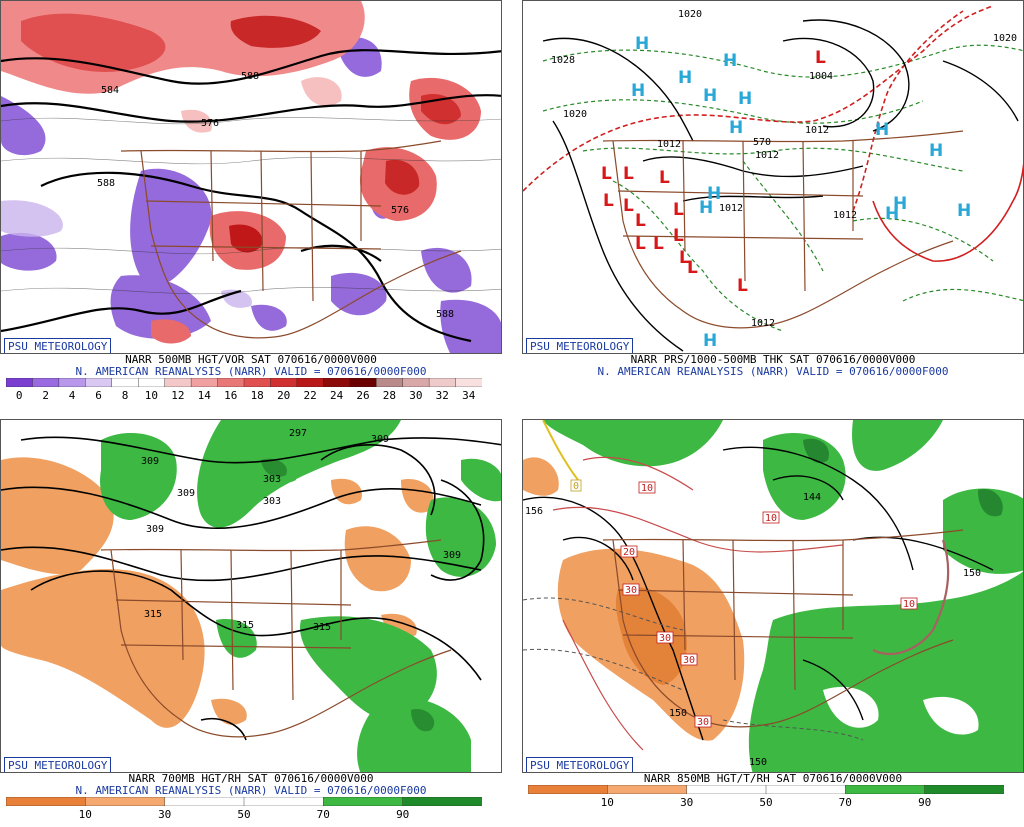 This screenshot has height=827, width=1024. I want to click on colorbar-tick-label: 24, so click(336, 395).